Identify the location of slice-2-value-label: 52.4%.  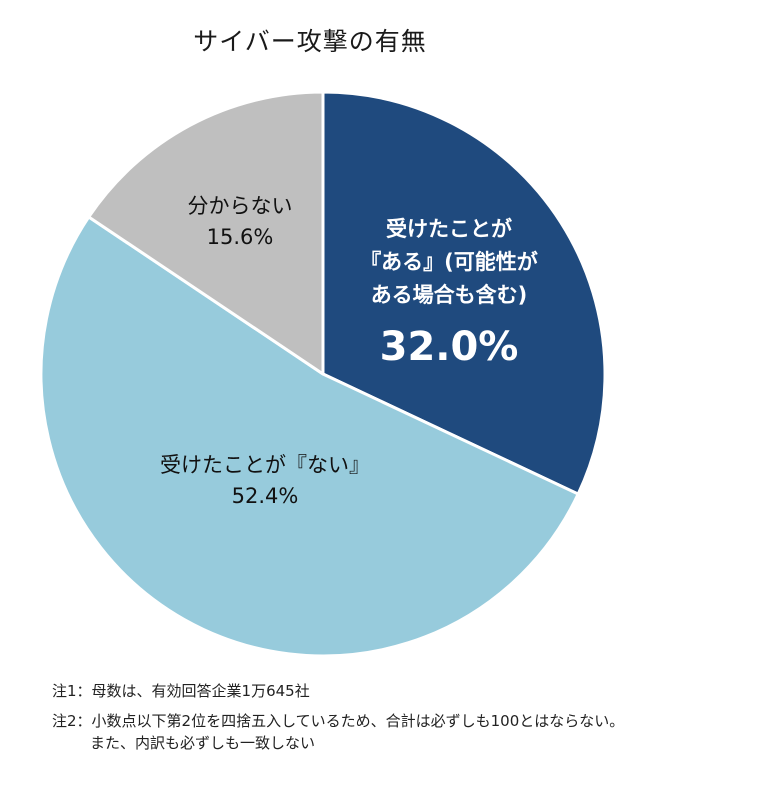
(265, 496).